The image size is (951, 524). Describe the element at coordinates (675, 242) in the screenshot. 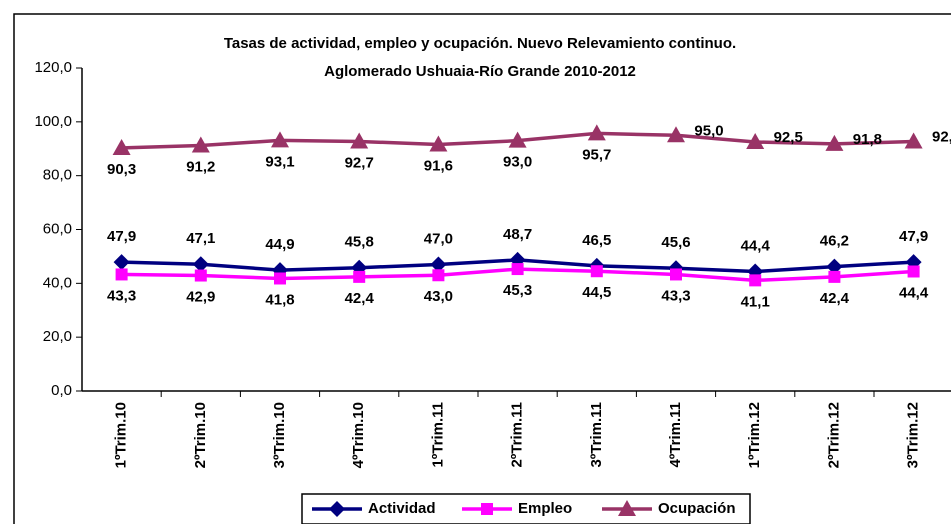

I see `data-label: 45,6` at that location.